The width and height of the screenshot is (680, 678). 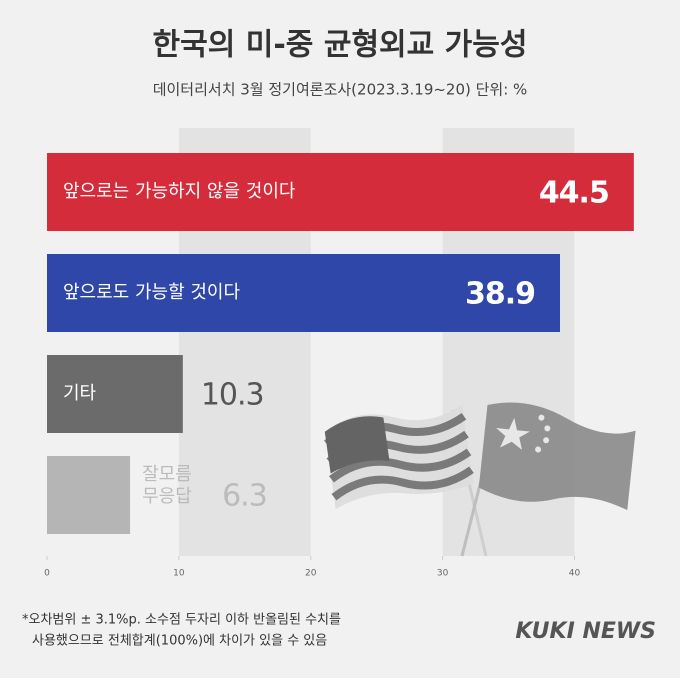 I want to click on chart-subtitle: 데이터리서치 3월 정기여론조사(2023.3.19~20) 단위: %, so click(x=340, y=90).